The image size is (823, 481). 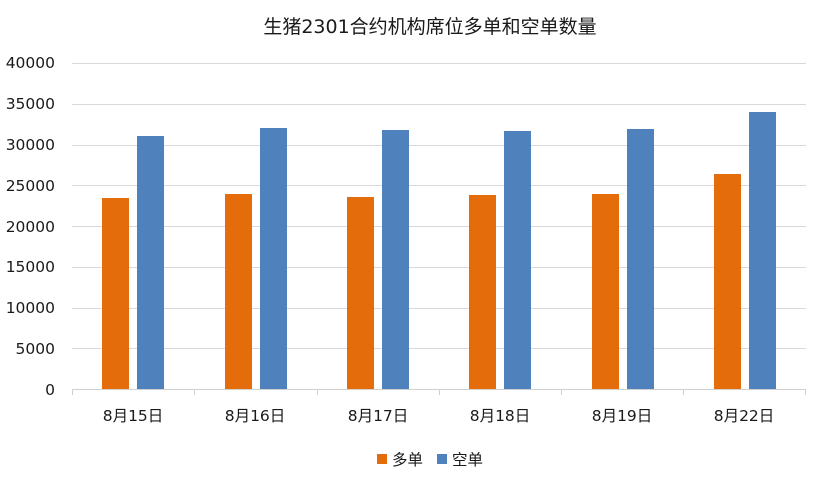 I want to click on legend-item-long: 多单, so click(x=399, y=459).